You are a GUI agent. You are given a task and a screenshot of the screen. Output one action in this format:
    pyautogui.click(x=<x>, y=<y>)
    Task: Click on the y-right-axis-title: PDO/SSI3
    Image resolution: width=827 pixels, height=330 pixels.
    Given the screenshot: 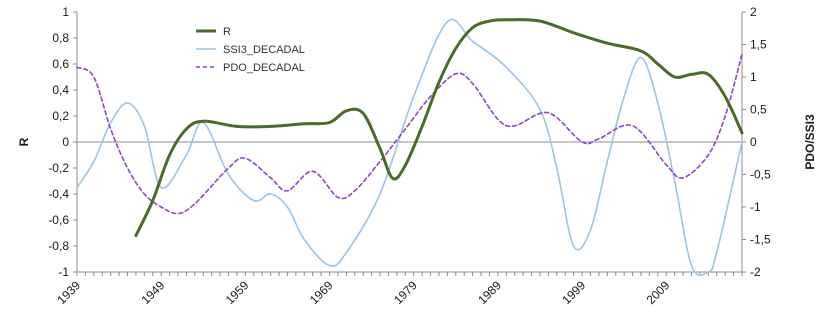 What is the action you would take?
    pyautogui.click(x=810, y=142)
    